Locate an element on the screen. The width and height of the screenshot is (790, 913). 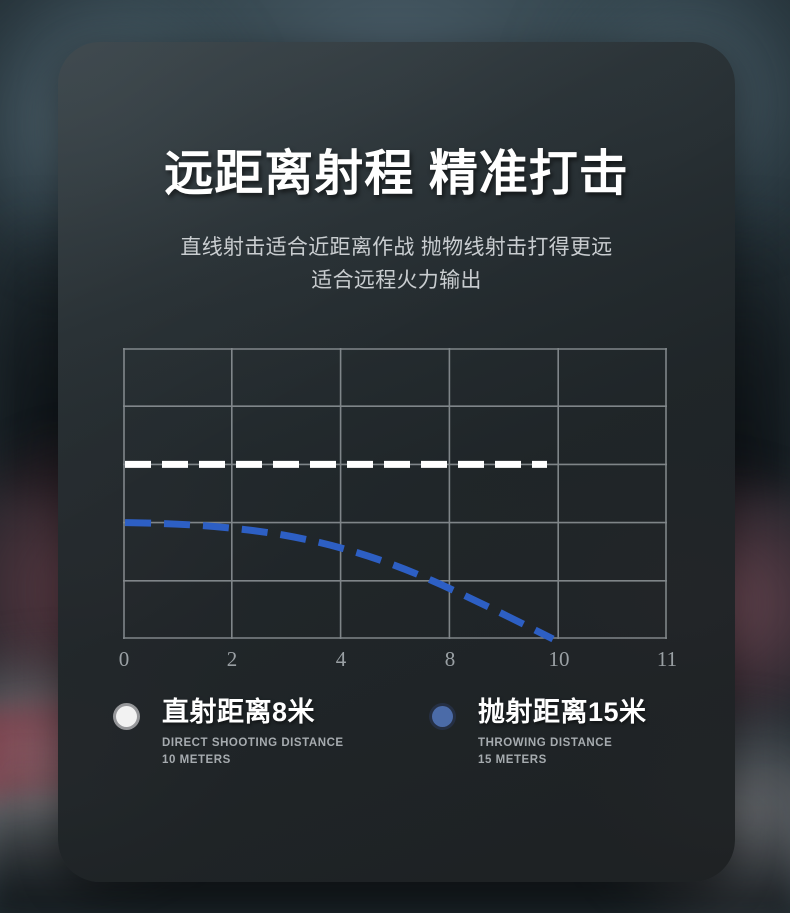
legend-subtitle-throwing-distance: THROWING DISTANCE 15 METERS is located at coordinates (562, 751).